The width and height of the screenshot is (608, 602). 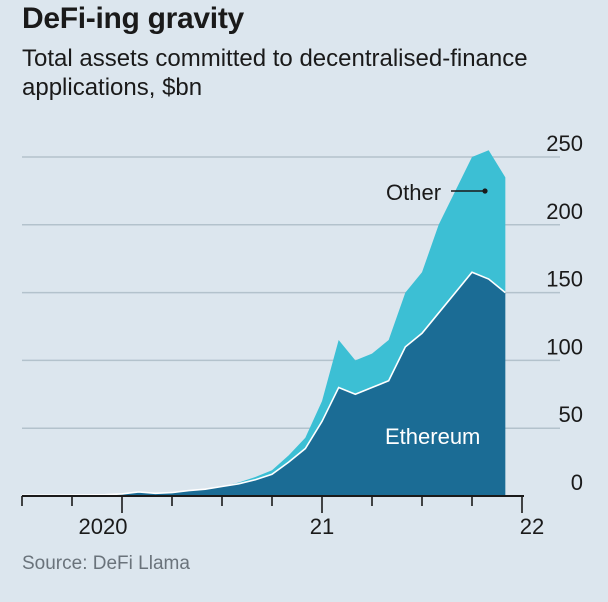 What do you see at coordinates (432, 436) in the screenshot?
I see `annotation-ethereum: Ethereum` at bounding box center [432, 436].